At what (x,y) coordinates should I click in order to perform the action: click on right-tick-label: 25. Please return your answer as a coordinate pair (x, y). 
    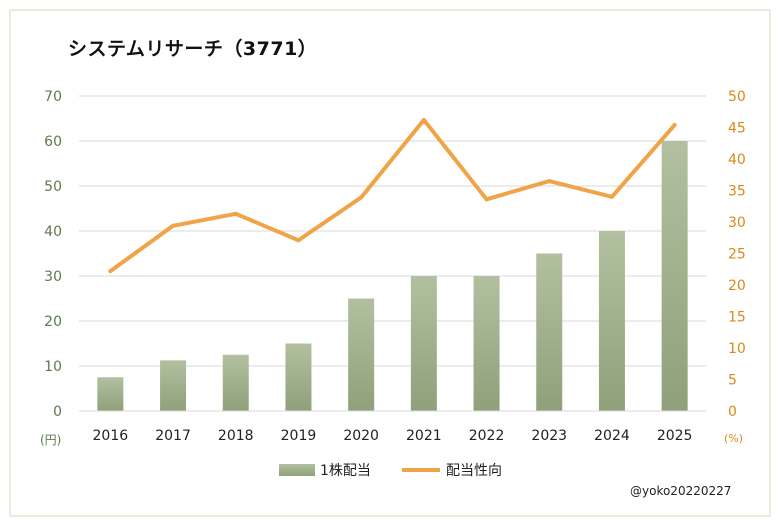
    Looking at the image, I should click on (737, 255).